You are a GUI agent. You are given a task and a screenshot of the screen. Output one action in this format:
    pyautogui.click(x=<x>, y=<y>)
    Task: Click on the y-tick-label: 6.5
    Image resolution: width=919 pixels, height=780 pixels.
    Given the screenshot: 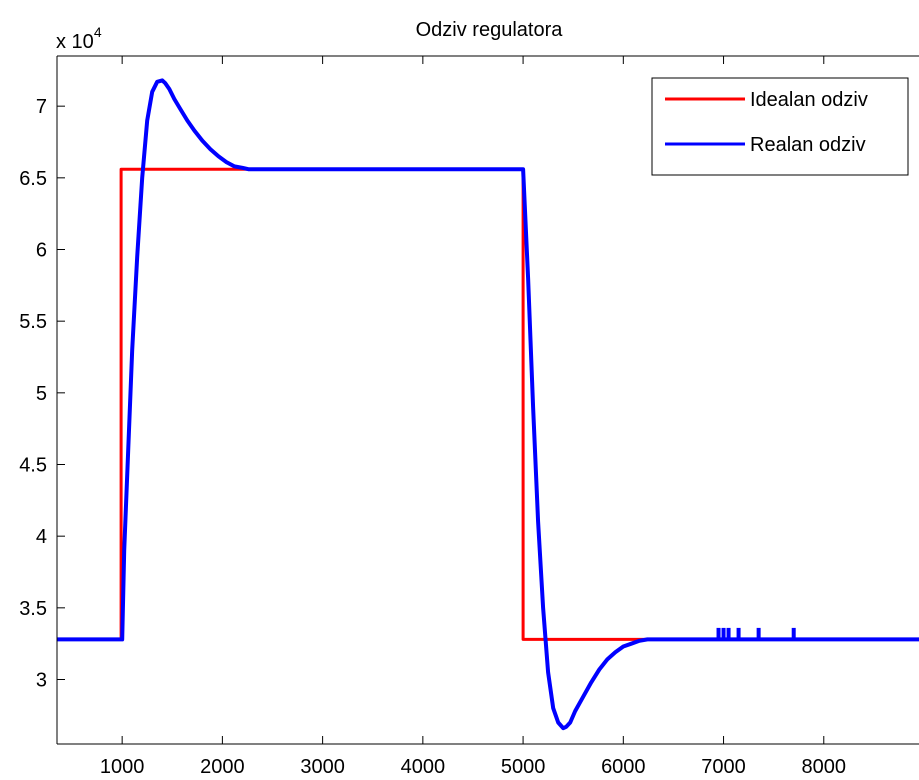 What is the action you would take?
    pyautogui.click(x=33, y=179)
    